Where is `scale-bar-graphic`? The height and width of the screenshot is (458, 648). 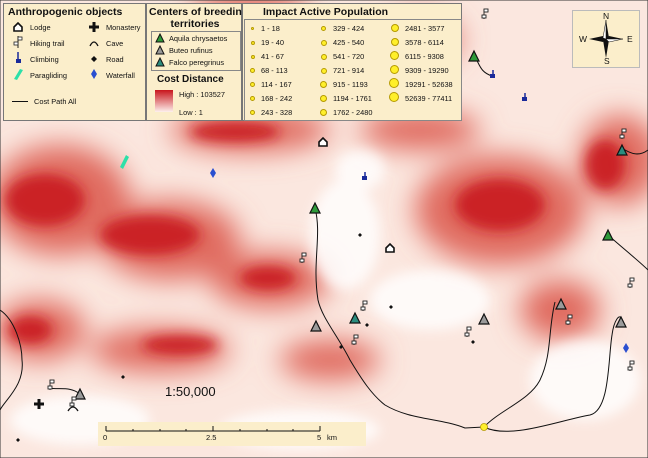
scale-bar-graphic is located at coordinates (213, 429).